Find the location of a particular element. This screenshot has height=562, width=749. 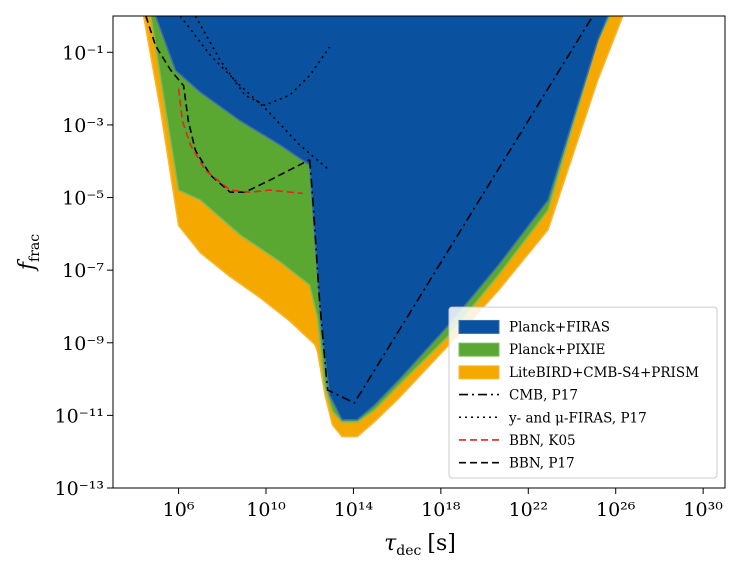

x-tick-label: 10⁶ is located at coordinates (179, 510).